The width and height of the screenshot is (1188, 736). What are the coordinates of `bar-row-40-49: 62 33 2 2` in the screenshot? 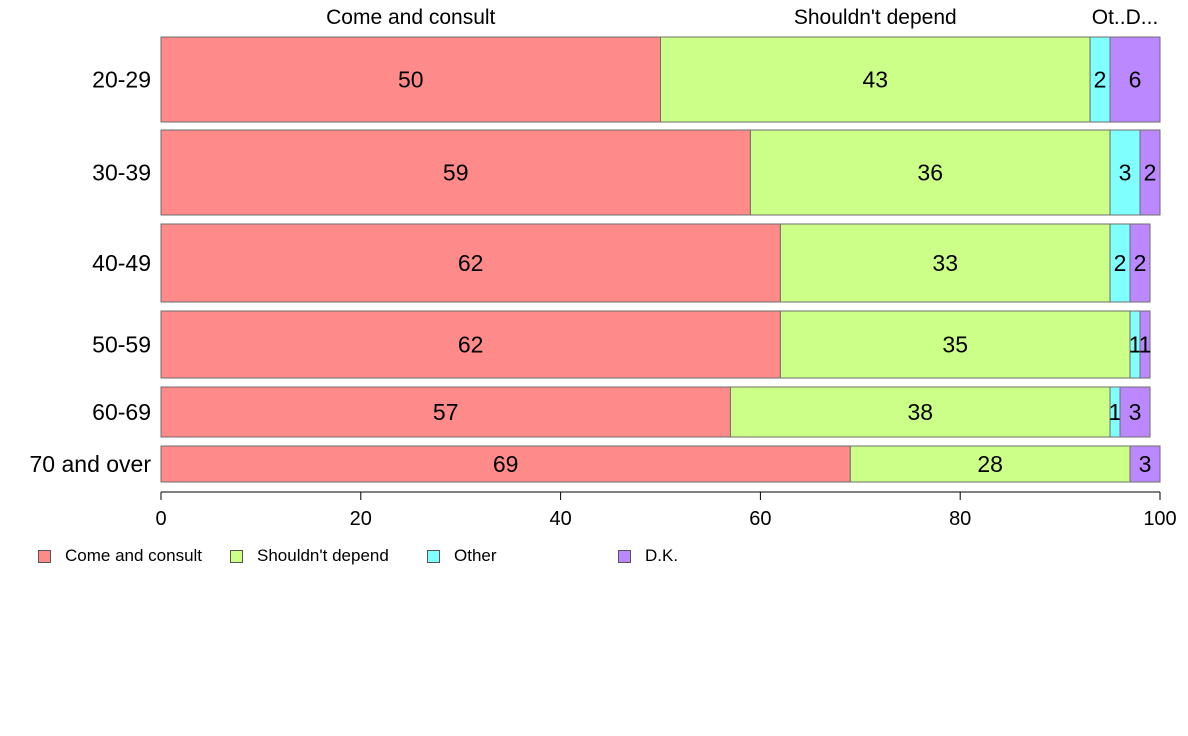 It's located at (655, 263).